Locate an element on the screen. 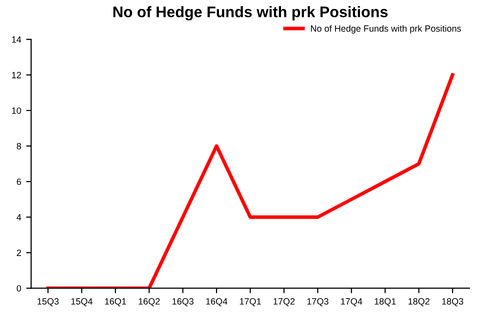  x-tick-label: 17Q2 is located at coordinates (284, 302).